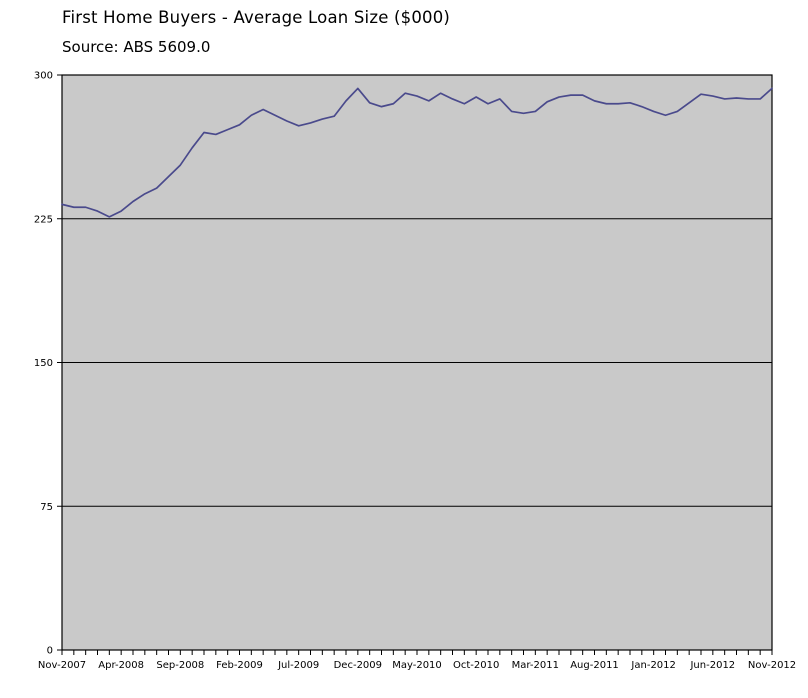 The height and width of the screenshot is (698, 808). What do you see at coordinates (594, 665) in the screenshot?
I see `x-axis-label: Aug-2011` at bounding box center [594, 665].